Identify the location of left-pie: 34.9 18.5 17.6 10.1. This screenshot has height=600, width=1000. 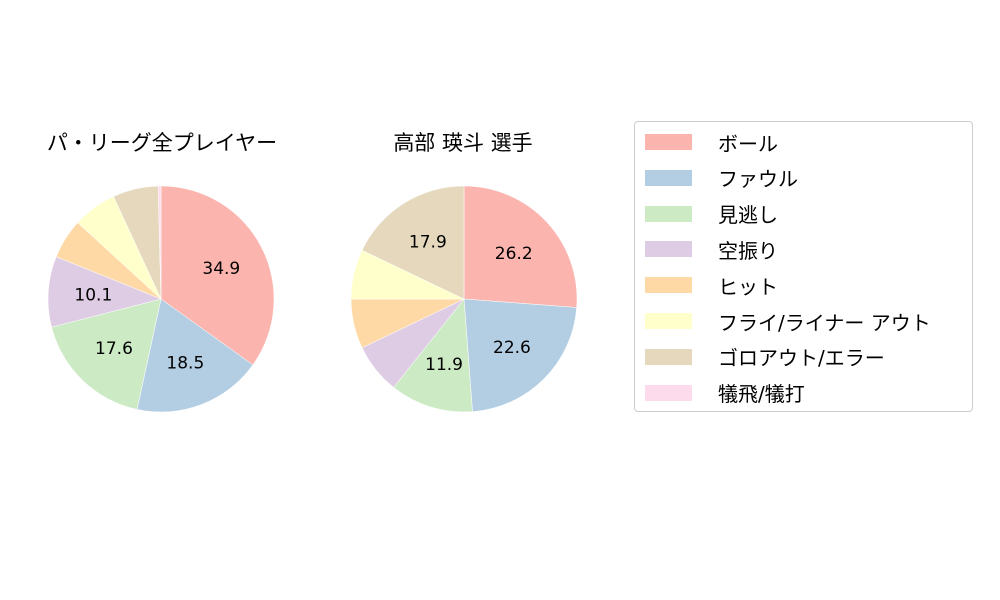
(161, 299).